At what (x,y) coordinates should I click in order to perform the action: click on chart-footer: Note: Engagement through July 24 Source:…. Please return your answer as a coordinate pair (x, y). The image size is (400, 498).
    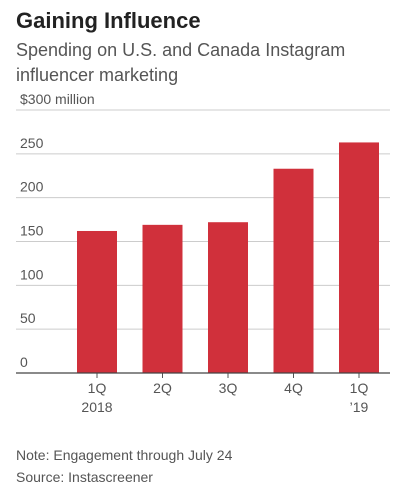
    Looking at the image, I should click on (124, 466).